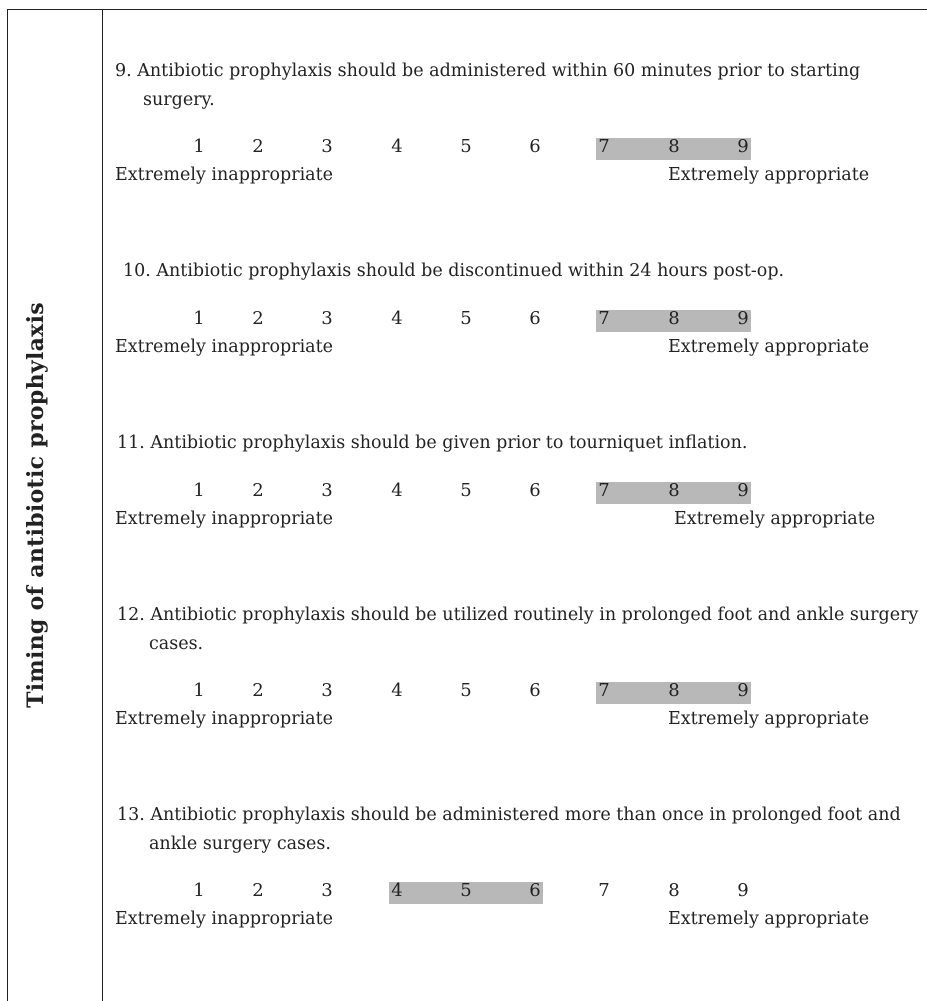 The width and height of the screenshot is (927, 1001). Describe the element at coordinates (7, 505) in the screenshot. I see `table-left-border` at that location.